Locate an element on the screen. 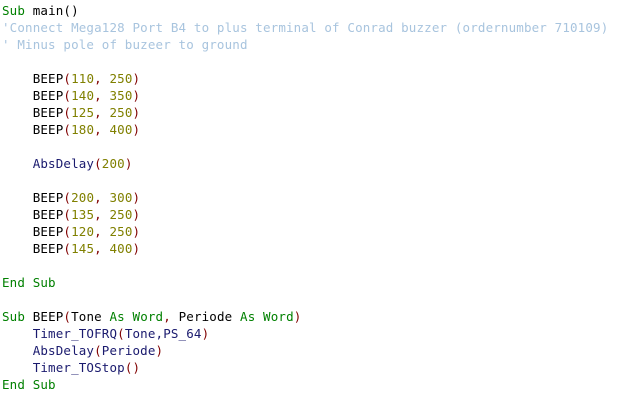  code-token-func: Timer_TOStop is located at coordinates (78, 367).